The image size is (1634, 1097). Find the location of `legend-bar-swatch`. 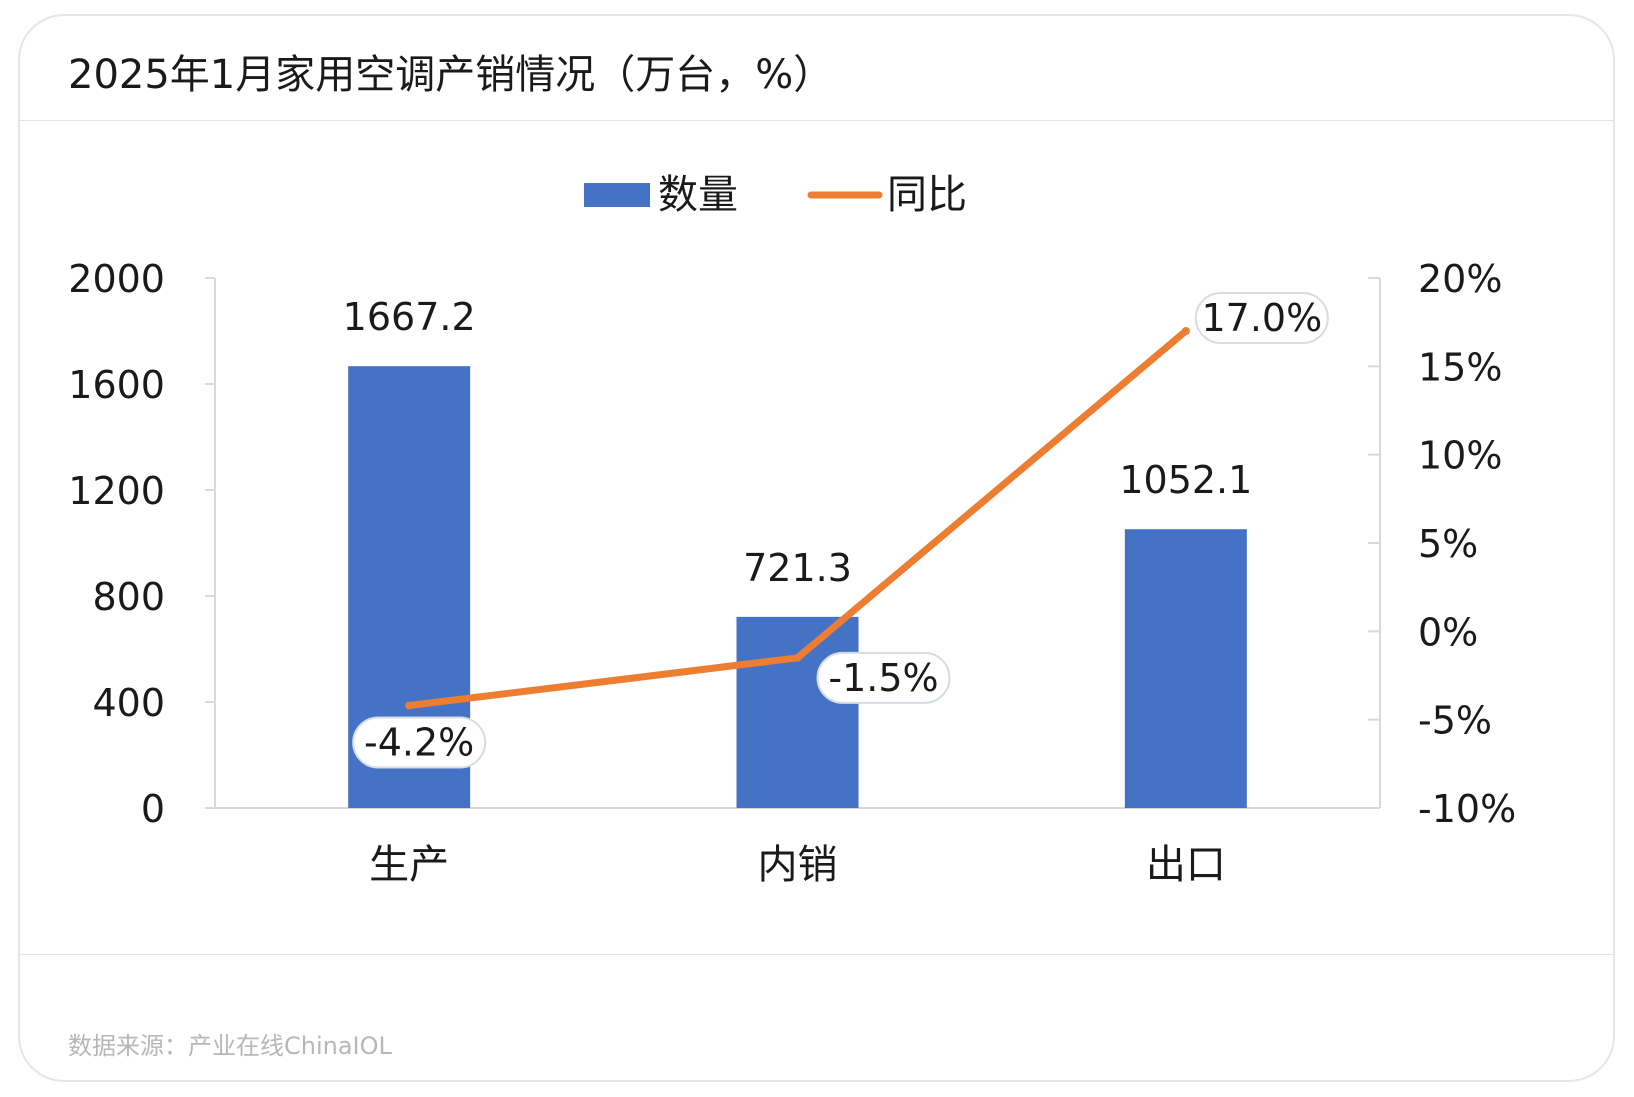

legend-bar-swatch is located at coordinates (617, 195).